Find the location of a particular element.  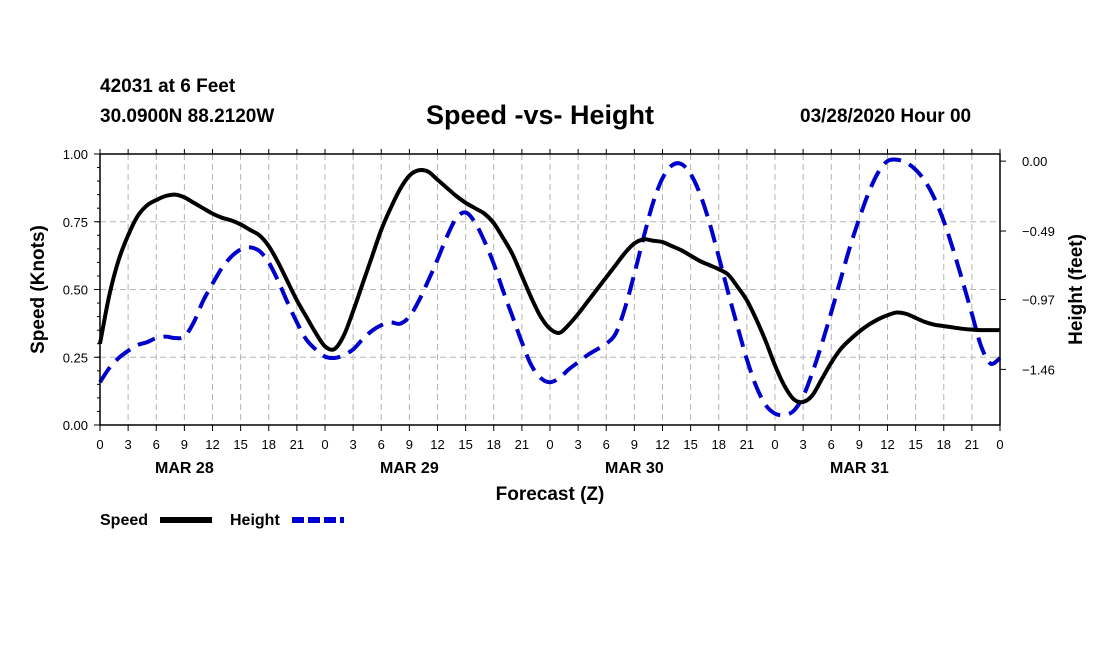

x-axis-title: Forecast (Z) is located at coordinates (550, 494).